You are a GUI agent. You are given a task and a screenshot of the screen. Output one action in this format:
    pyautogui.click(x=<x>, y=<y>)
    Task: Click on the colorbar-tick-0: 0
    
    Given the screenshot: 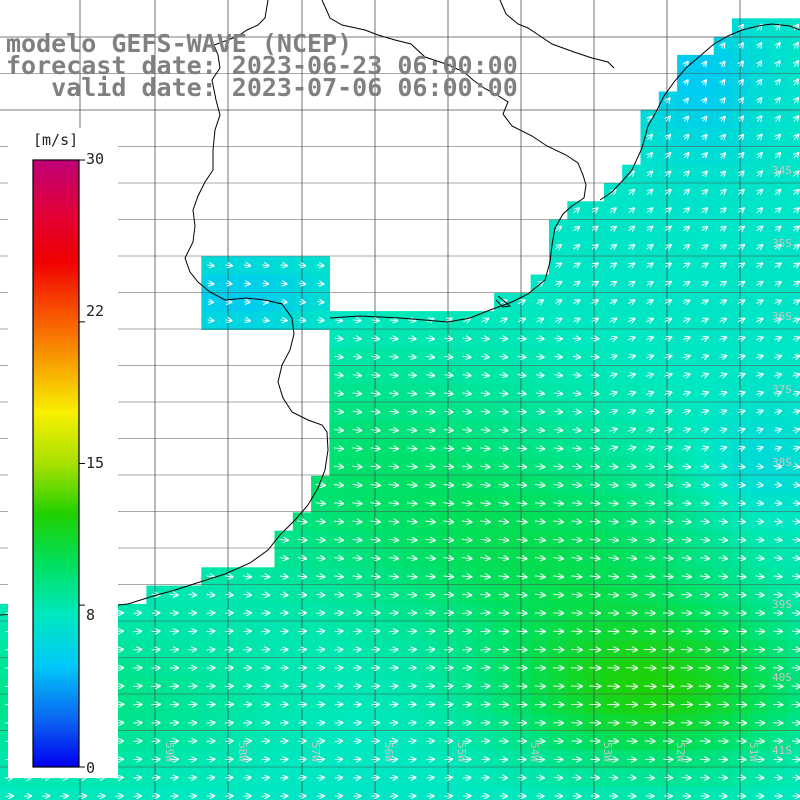 What is the action you would take?
    pyautogui.click(x=91, y=768)
    